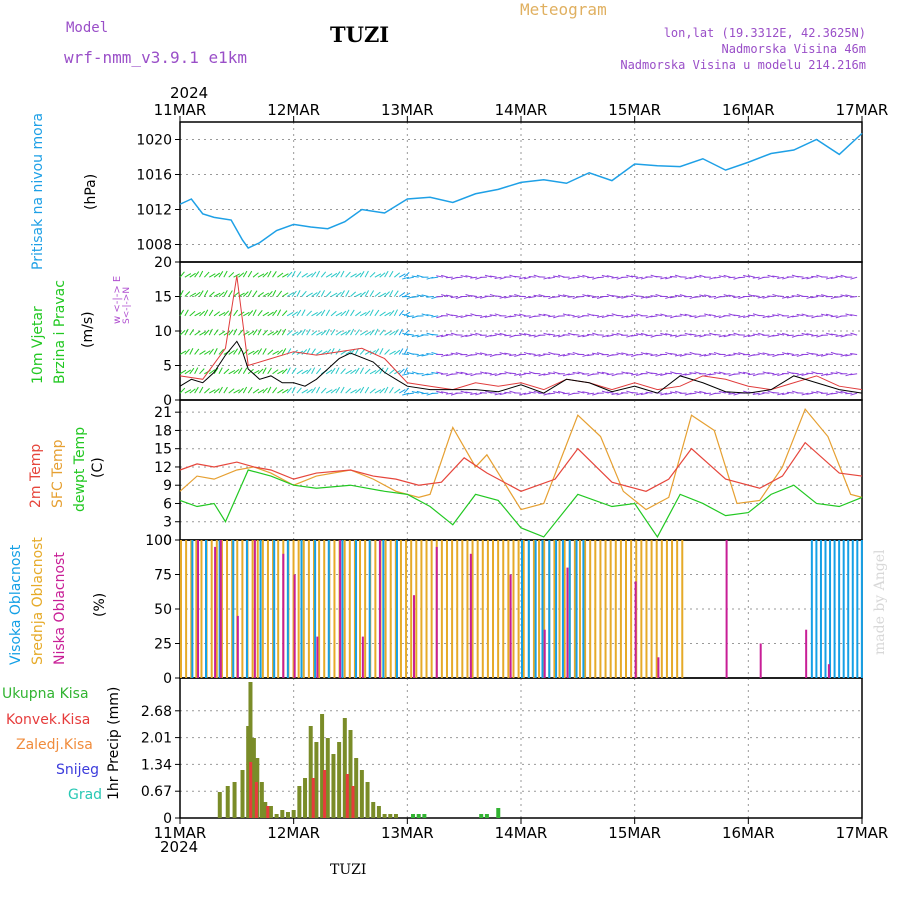 The image size is (900, 900). What do you see at coordinates (764, 33) in the screenshot?
I see `lonlat-text: lon,lat (19.3312E, 42.3625N)` at bounding box center [764, 33].